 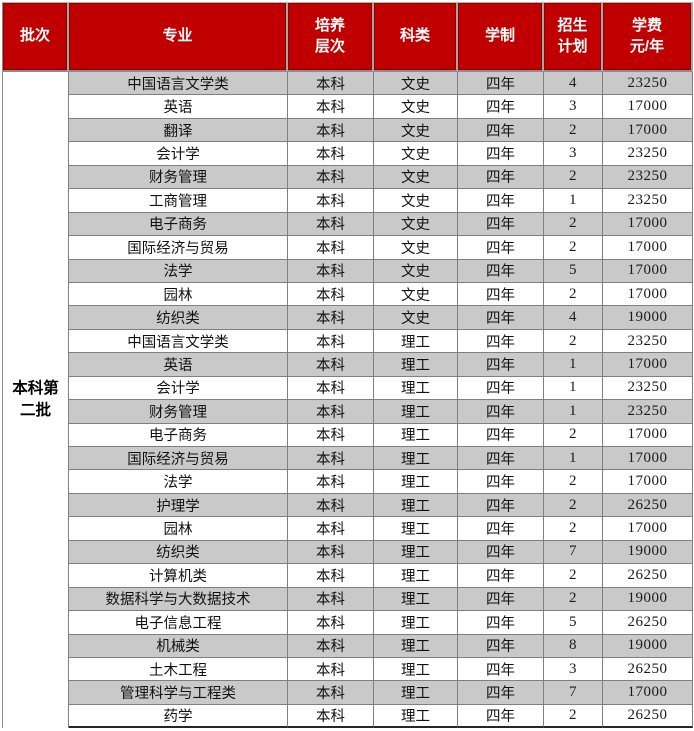 What do you see at coordinates (36, 400) in the screenshot?
I see `batch-cell: 本科第二批` at bounding box center [36, 400].